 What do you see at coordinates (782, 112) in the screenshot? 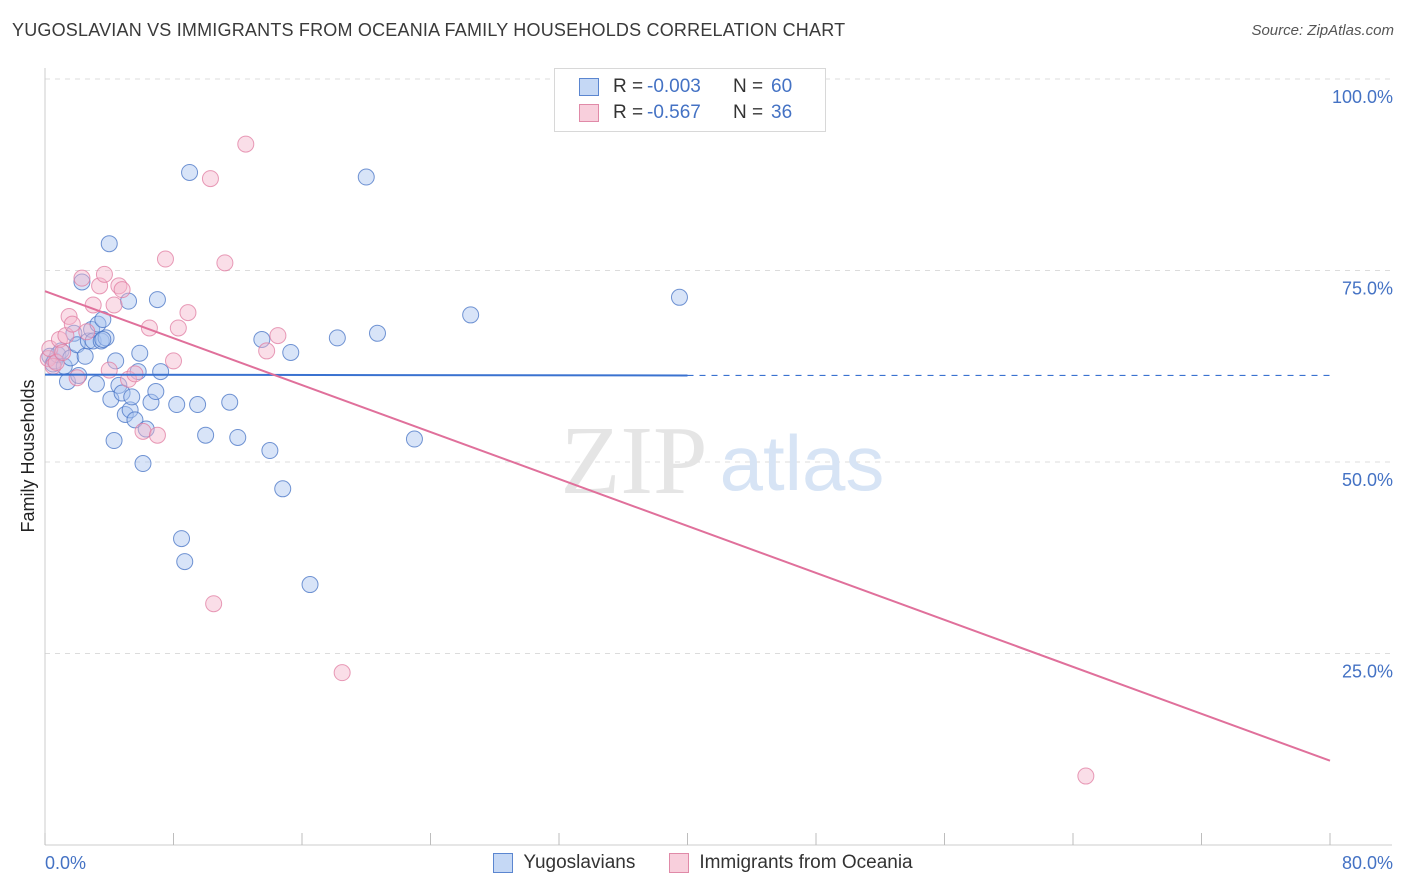
I see `legend-n-value: 36` at bounding box center [782, 112].